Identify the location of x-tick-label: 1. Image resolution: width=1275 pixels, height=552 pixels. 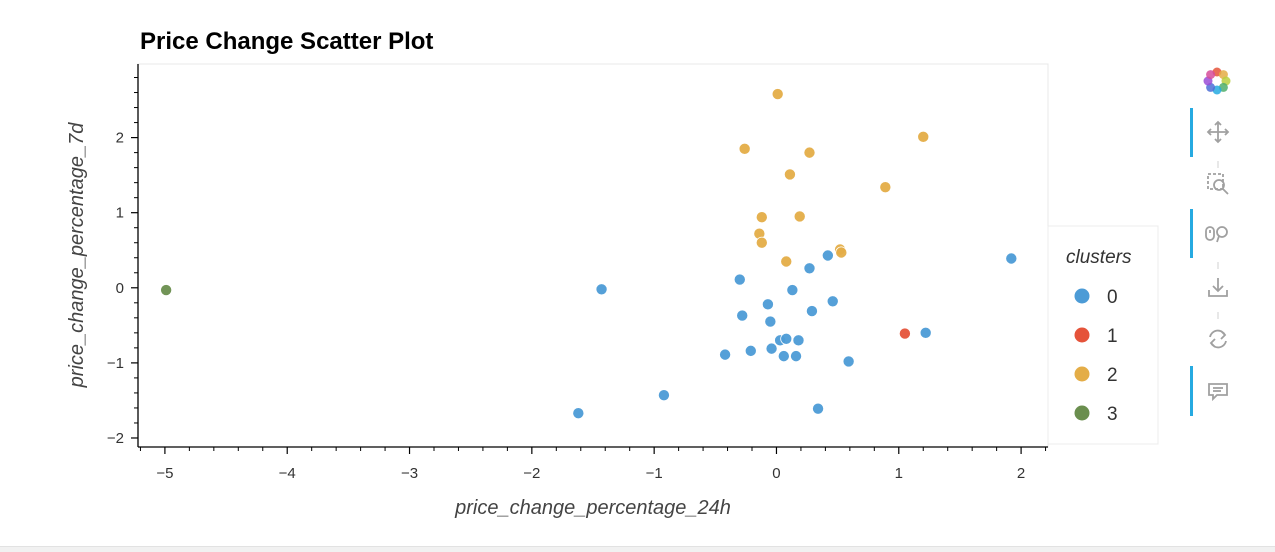
(899, 473).